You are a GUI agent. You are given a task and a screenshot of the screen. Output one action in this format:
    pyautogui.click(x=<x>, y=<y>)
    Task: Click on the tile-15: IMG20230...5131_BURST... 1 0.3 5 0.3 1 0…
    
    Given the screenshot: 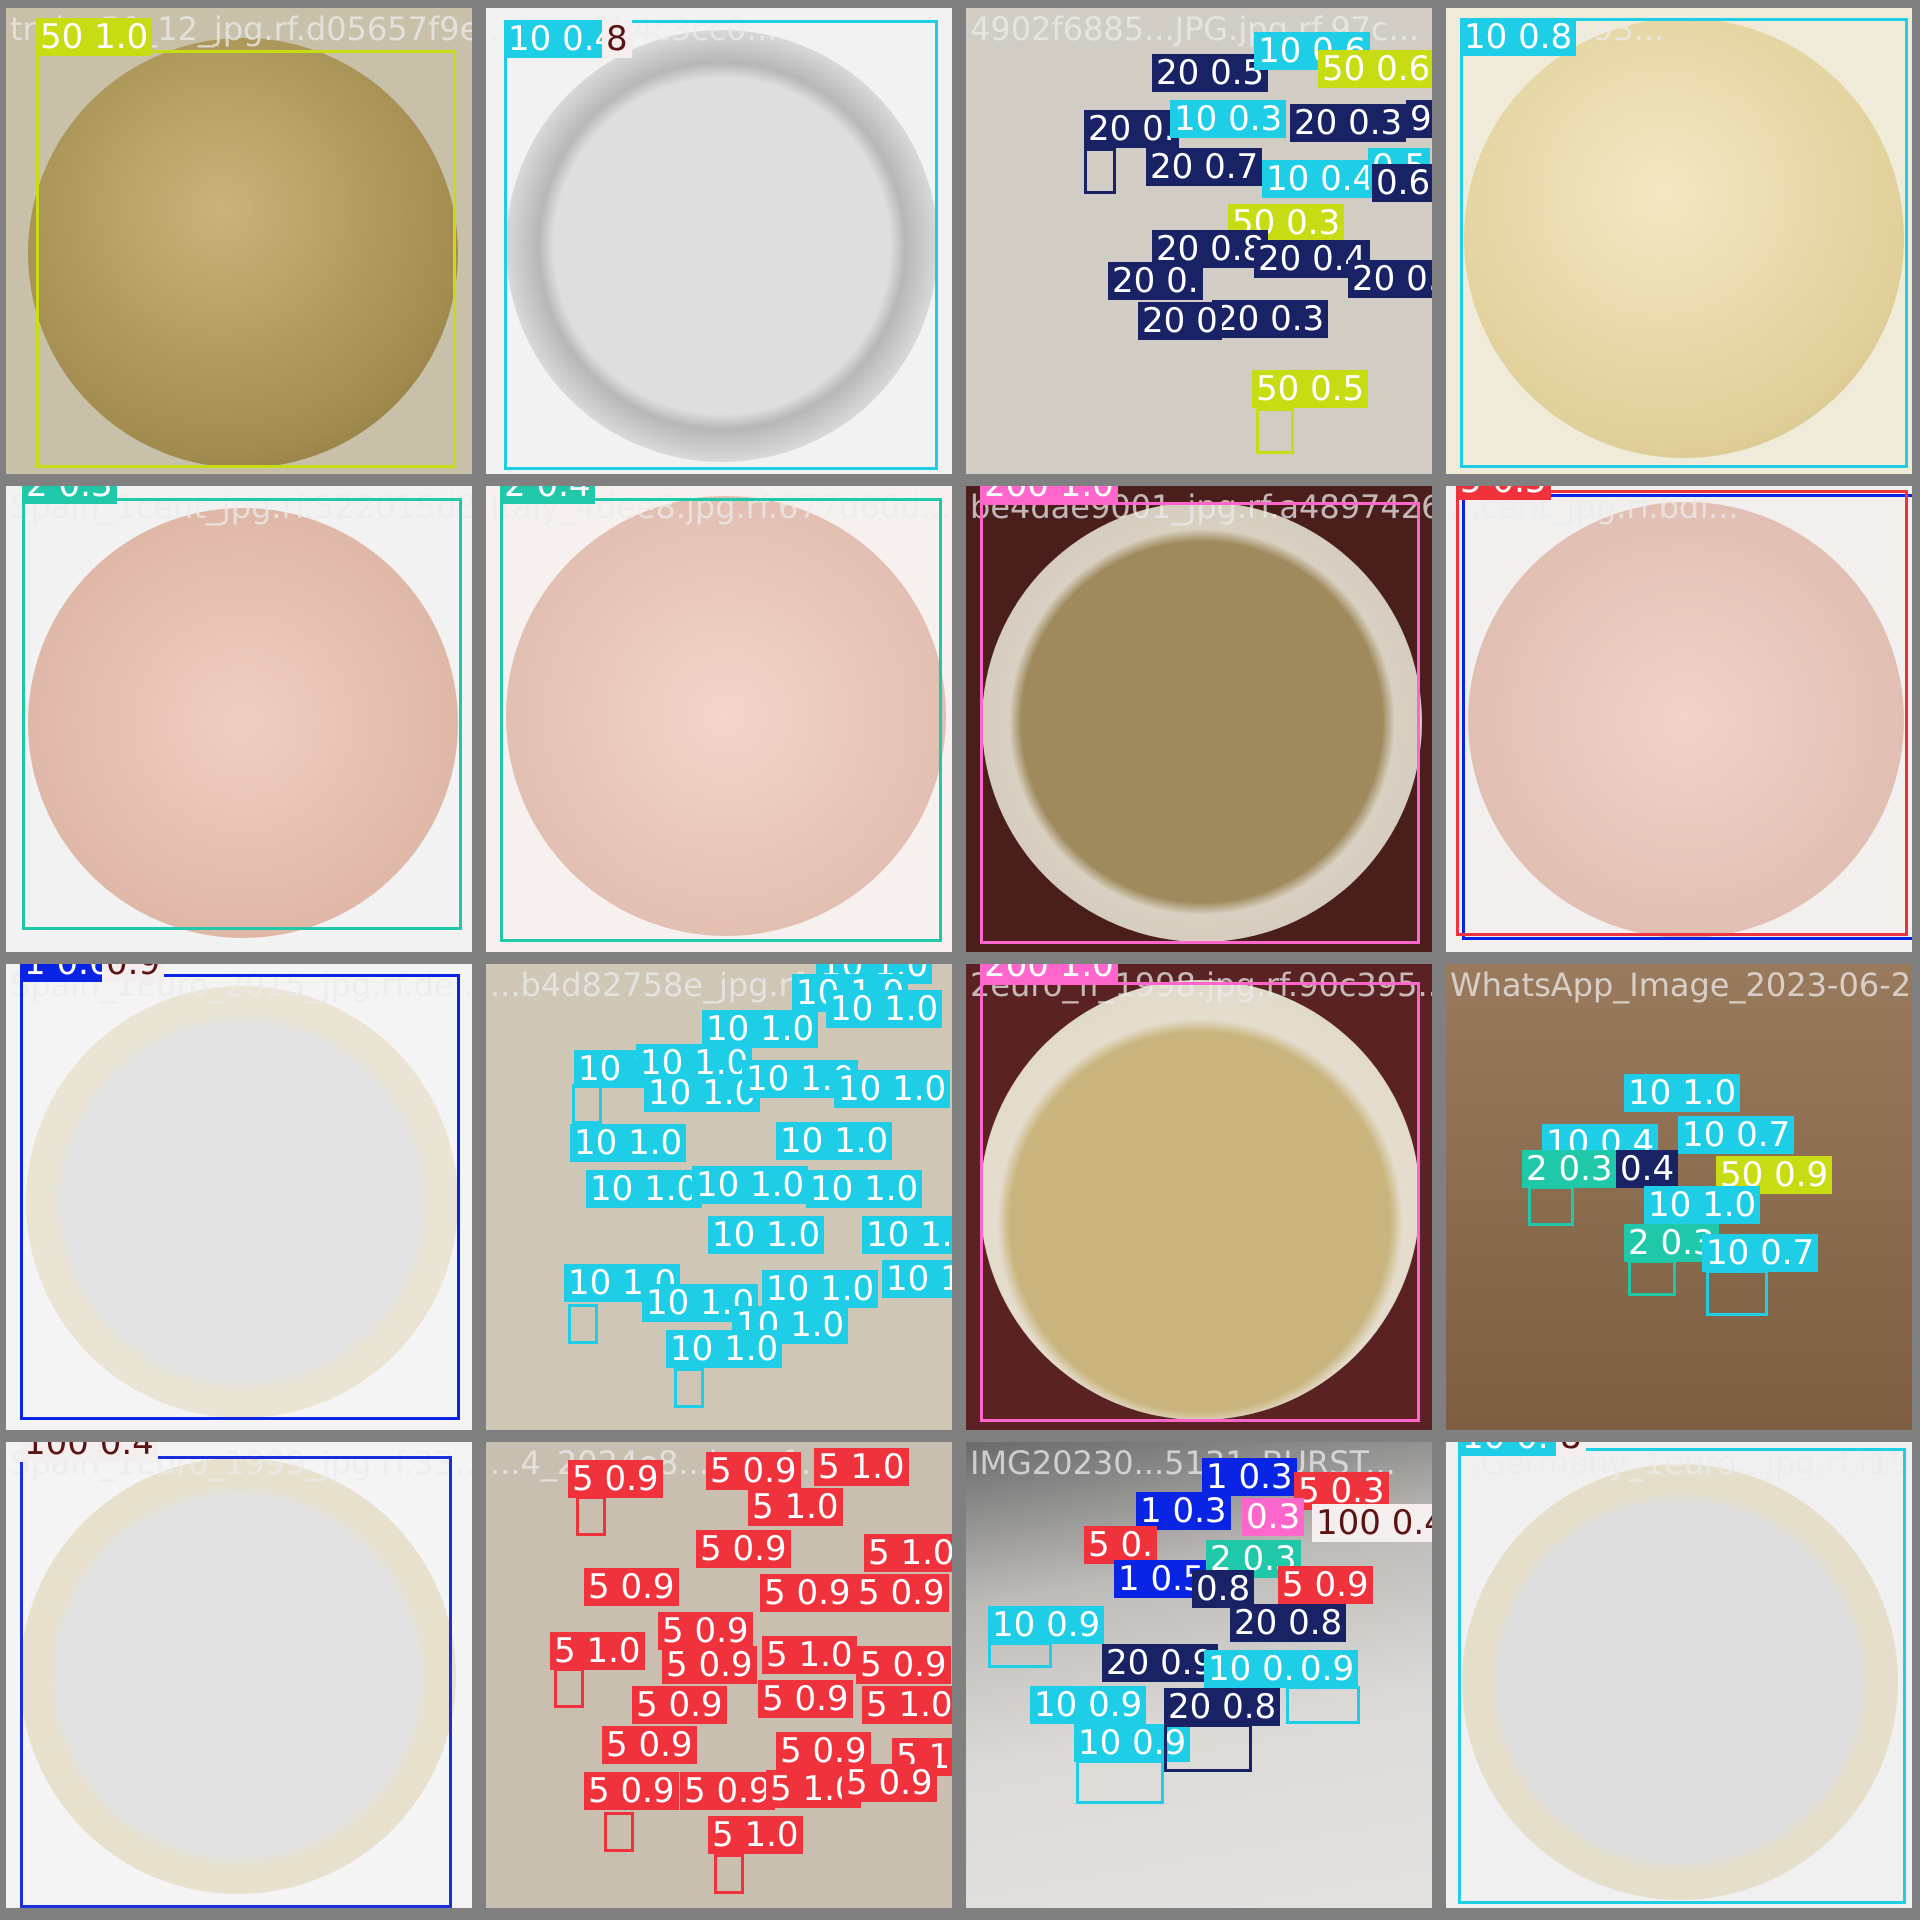 What is the action you would take?
    pyautogui.click(x=1199, y=1675)
    